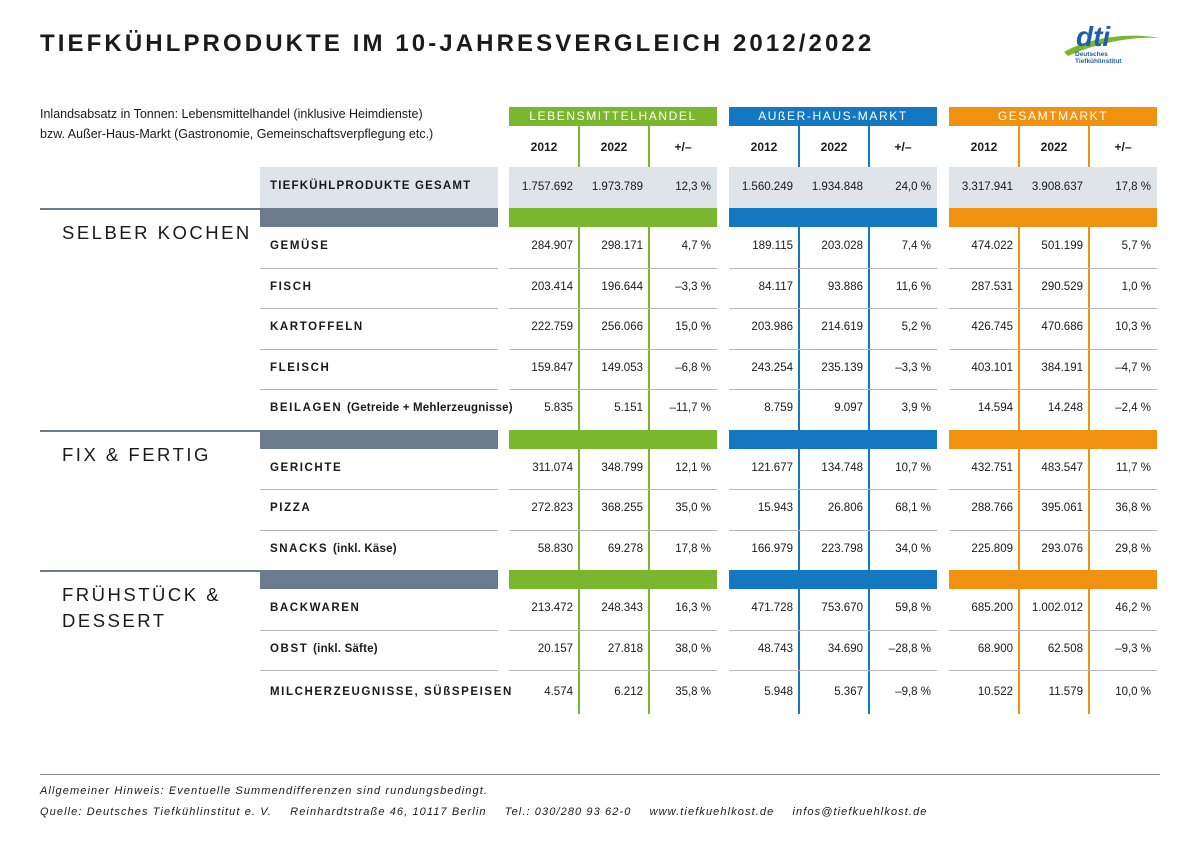 The height and width of the screenshot is (849, 1200). I want to click on table-cell: 6.212, so click(628, 692).